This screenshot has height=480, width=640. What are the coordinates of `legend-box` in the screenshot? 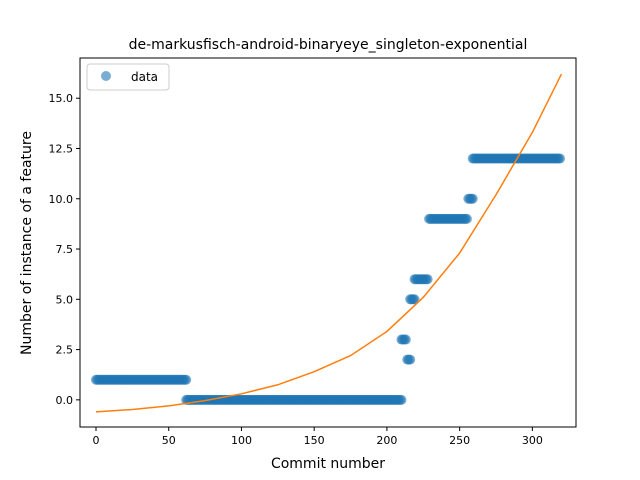 It's located at (128, 77).